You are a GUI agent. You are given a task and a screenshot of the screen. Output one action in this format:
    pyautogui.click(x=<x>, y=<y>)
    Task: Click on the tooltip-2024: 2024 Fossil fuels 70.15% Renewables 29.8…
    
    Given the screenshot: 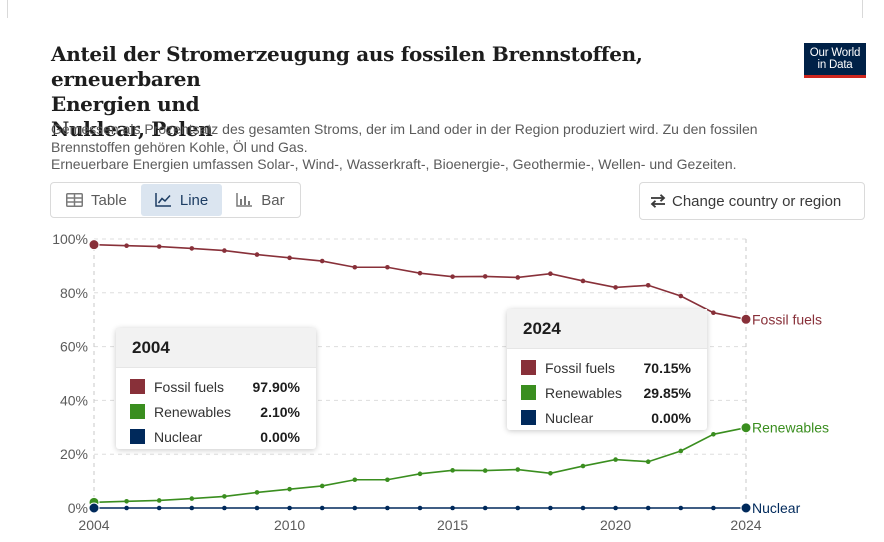 What is the action you would take?
    pyautogui.click(x=607, y=369)
    